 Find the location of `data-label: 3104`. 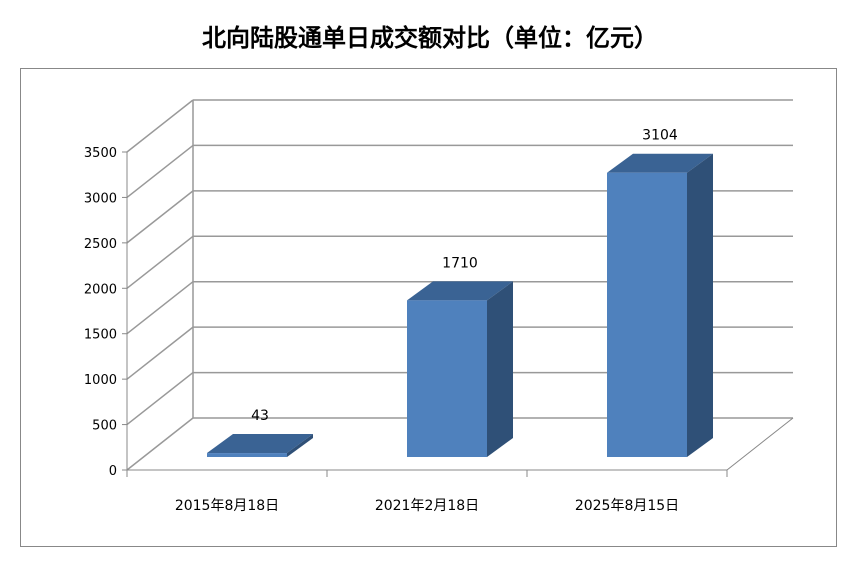

data-label: 3104 is located at coordinates (660, 136).